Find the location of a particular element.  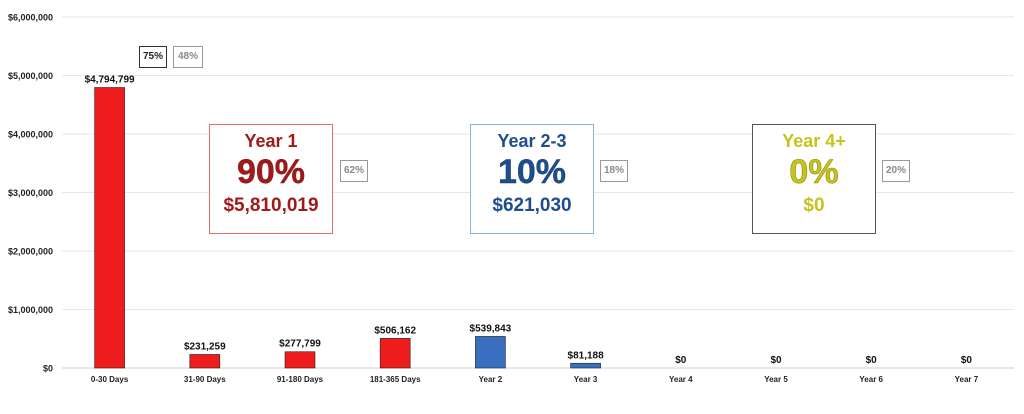

bar-value-label: $4,794,799 is located at coordinates (110, 80).